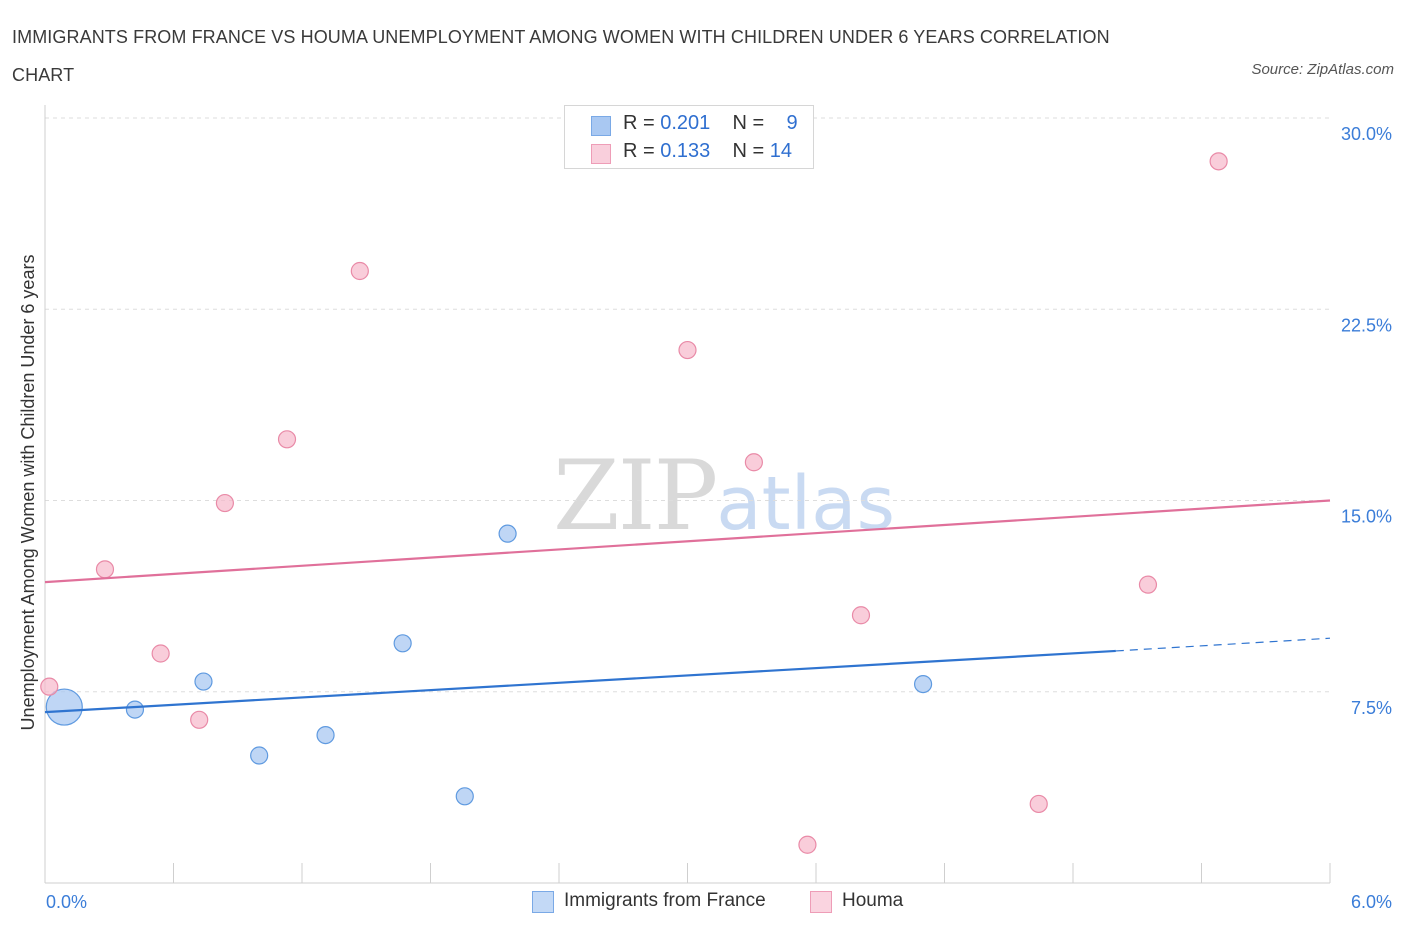 This screenshot has width=1406, height=930. Describe the element at coordinates (1371, 902) in the screenshot. I see `x-tick-label: 6.0%` at that location.